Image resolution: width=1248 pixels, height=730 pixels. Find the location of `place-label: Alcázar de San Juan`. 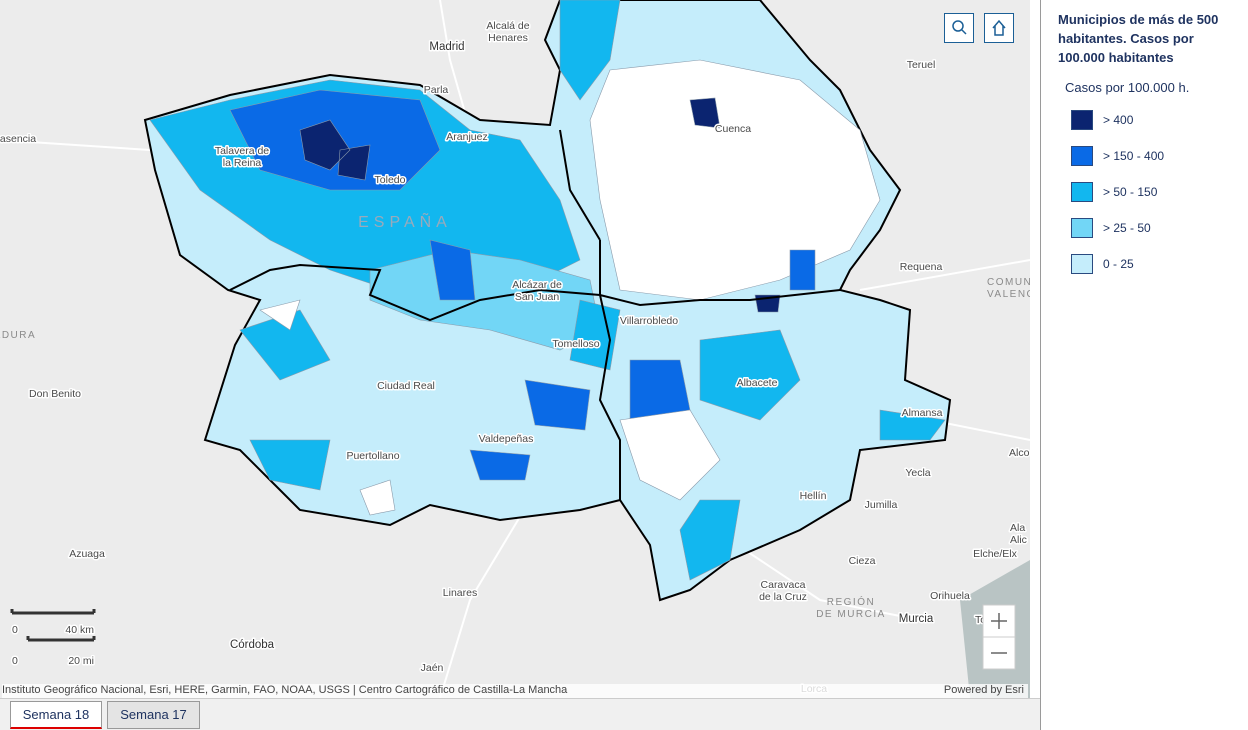

place-label: Alcázar de San Juan is located at coordinates (537, 291).